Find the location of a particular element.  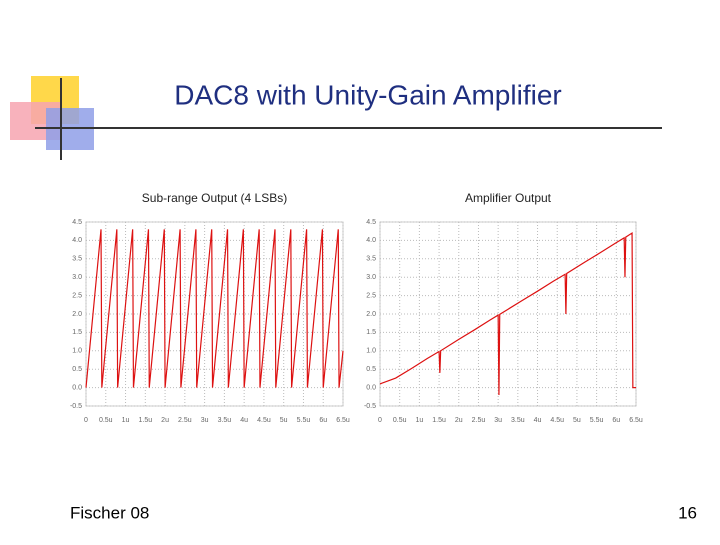

chart-title: Sub-range Output (4 LSBs) is located at coordinates (214, 198).